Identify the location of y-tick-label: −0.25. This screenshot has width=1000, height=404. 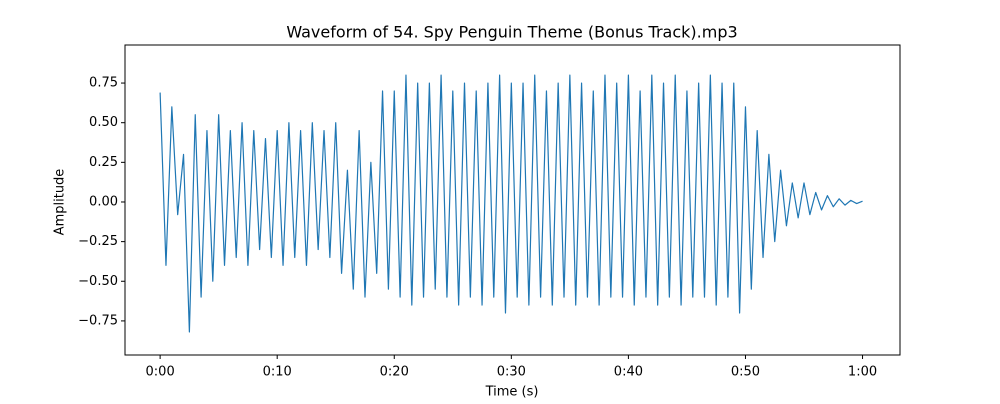
(98, 241).